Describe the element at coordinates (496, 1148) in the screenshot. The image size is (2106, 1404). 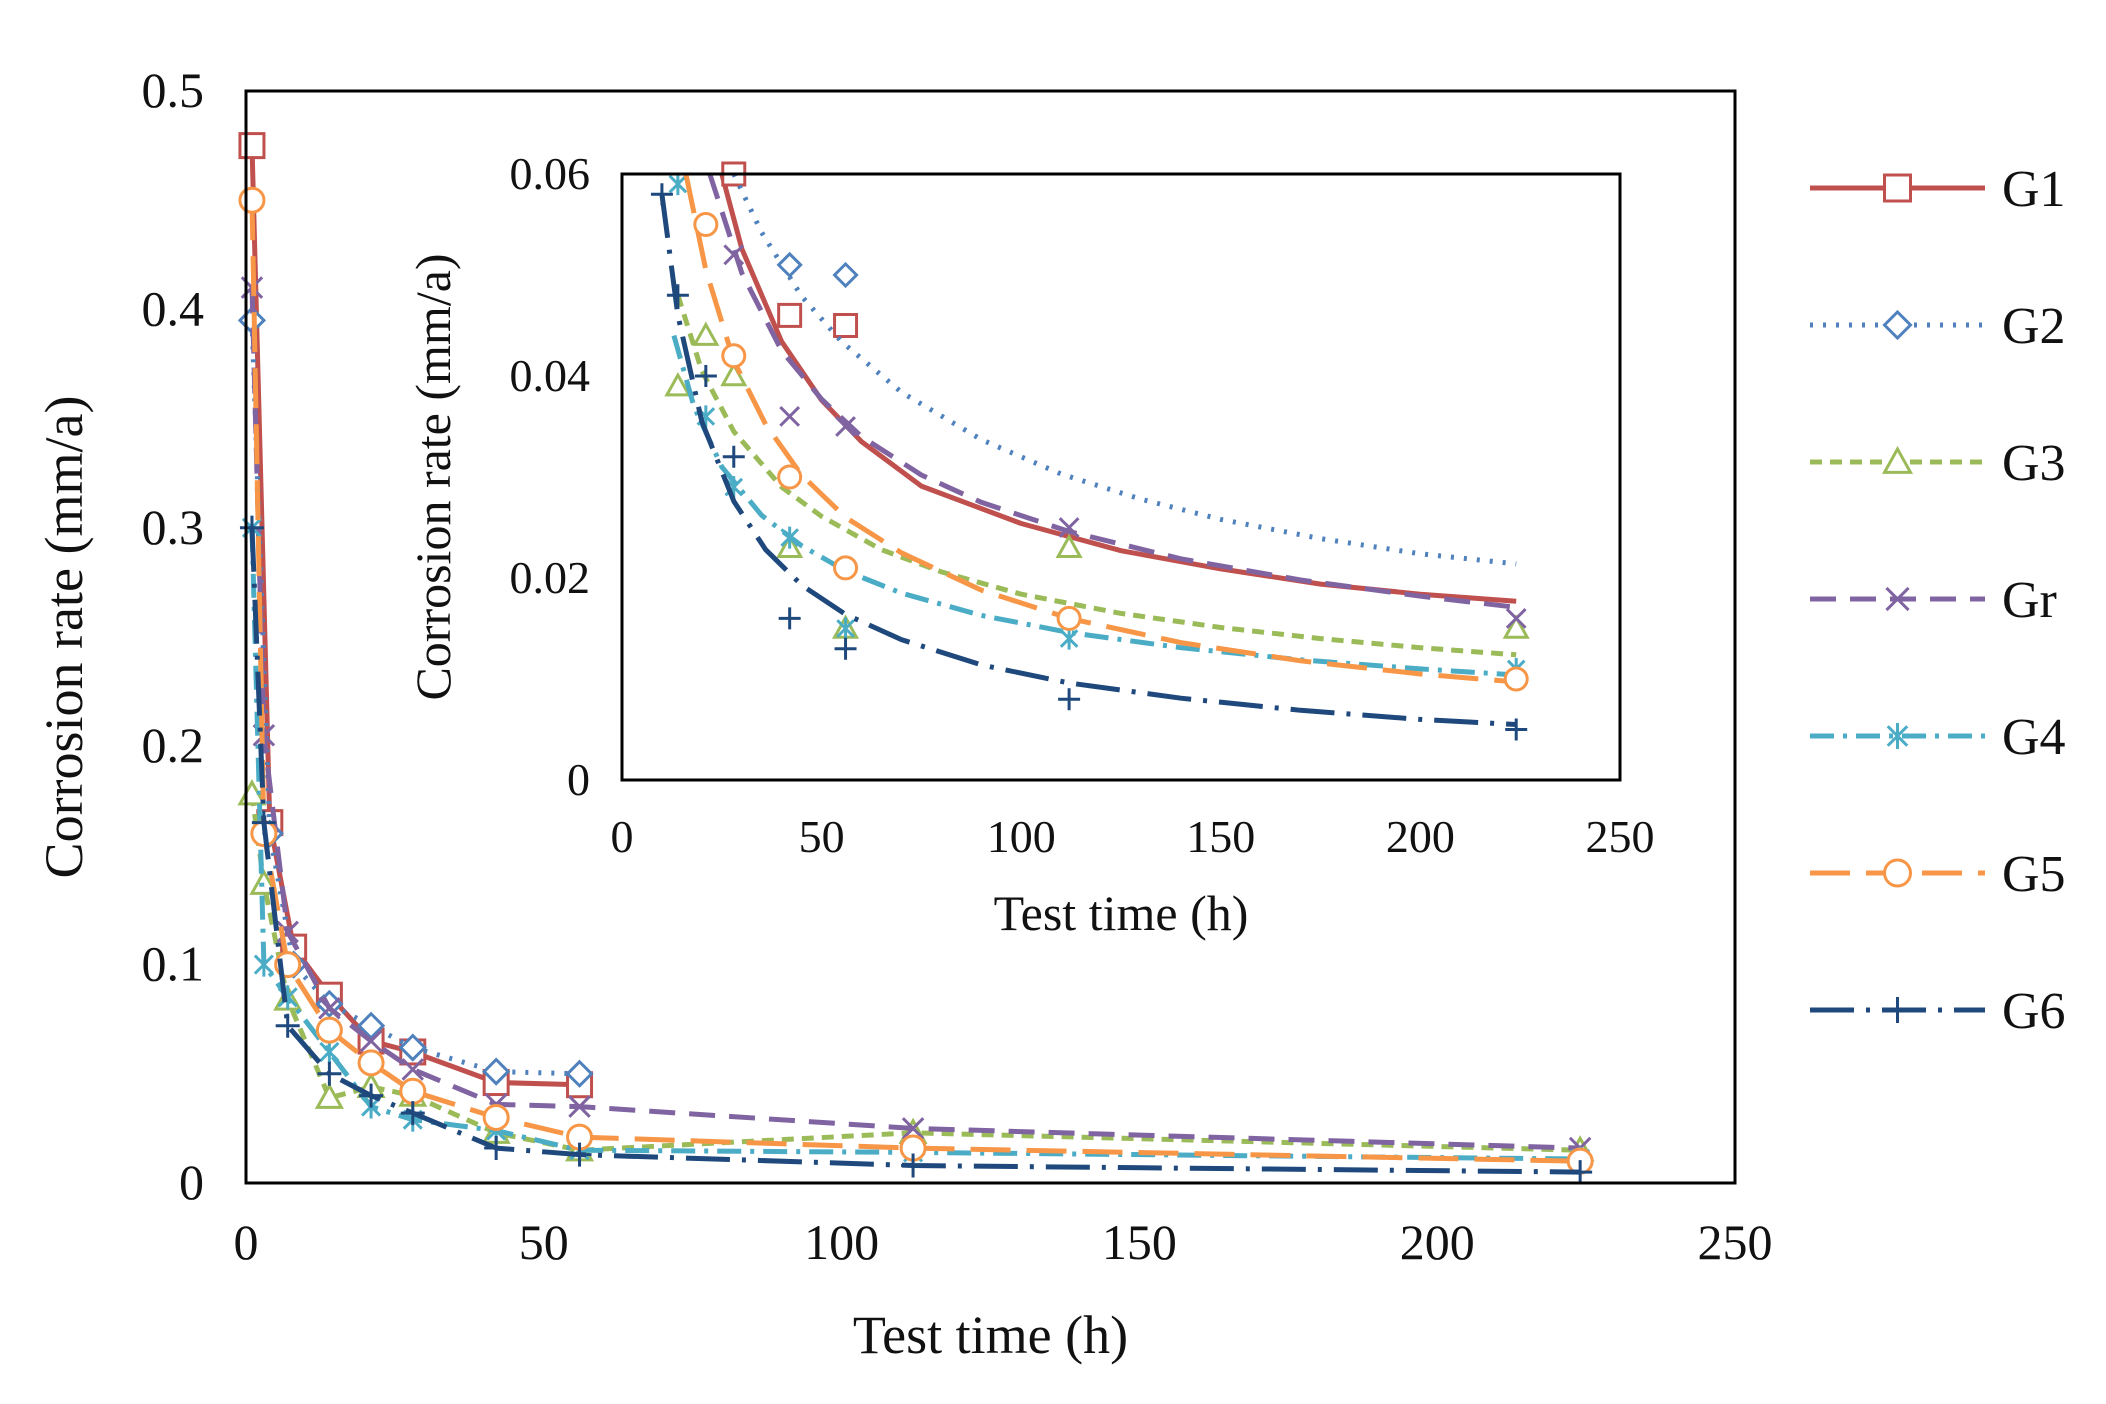
I see `main-point-g6-6-shape` at that location.